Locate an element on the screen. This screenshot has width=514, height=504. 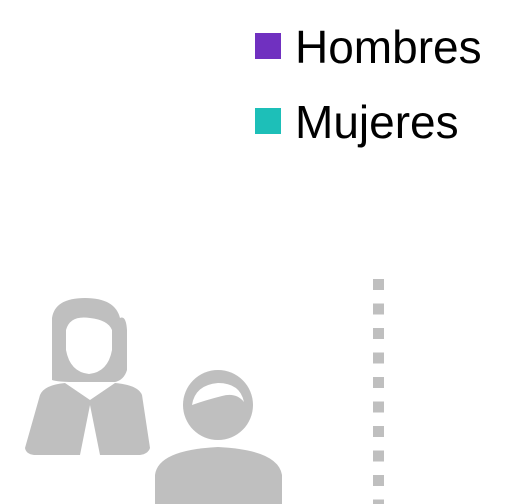
dotted-divider is located at coordinates (378, 391).